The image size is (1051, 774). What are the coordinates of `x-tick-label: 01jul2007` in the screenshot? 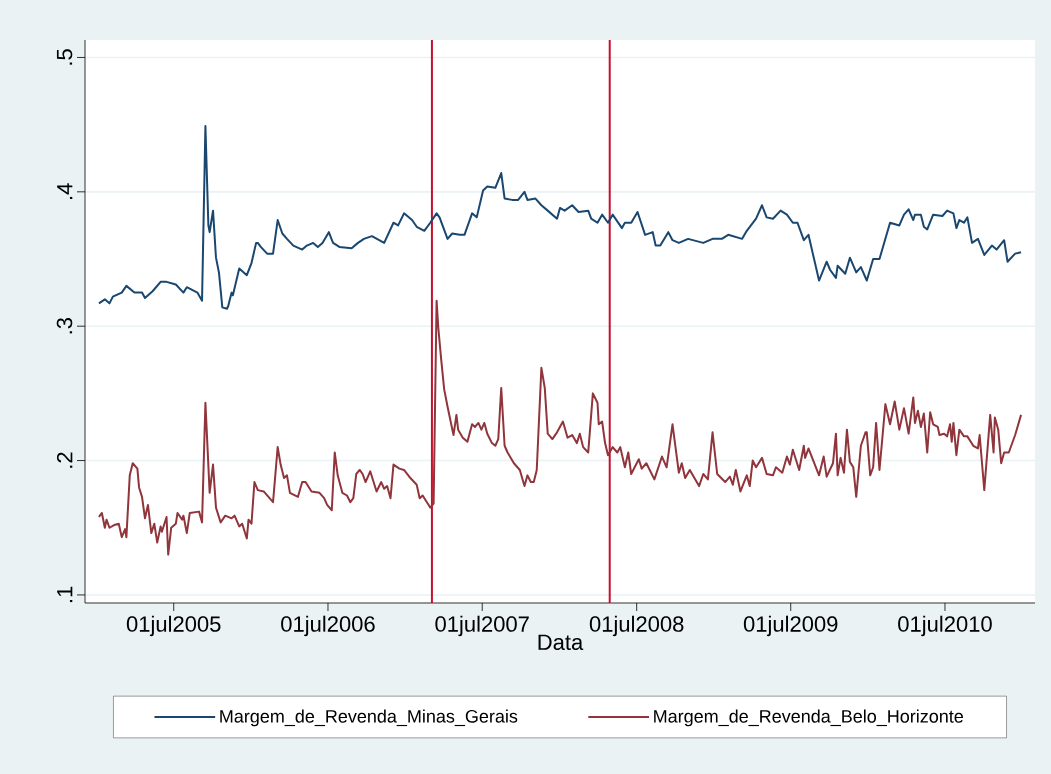 It's located at (482, 626).